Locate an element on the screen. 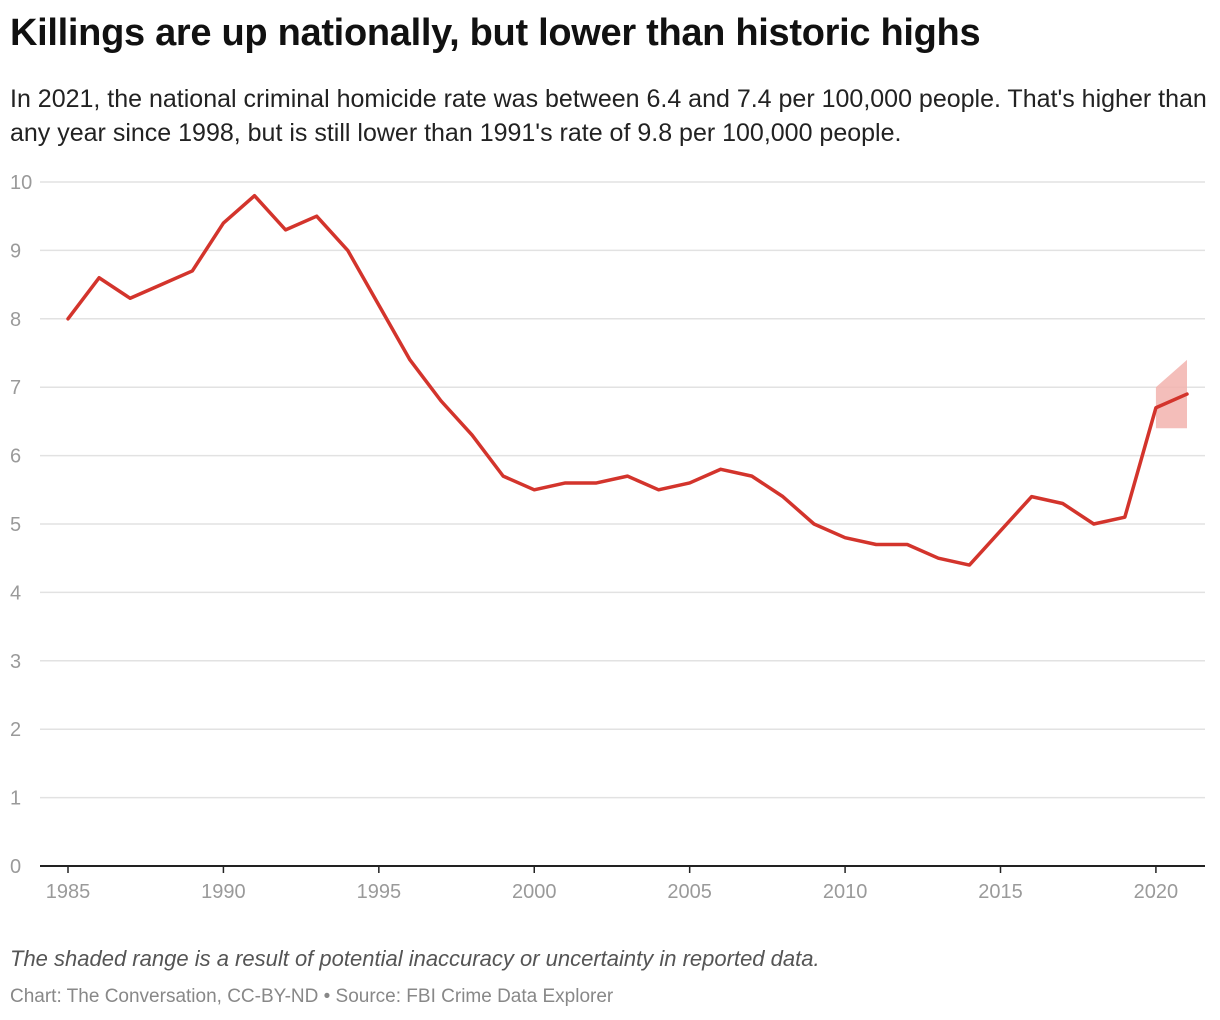 The width and height of the screenshot is (1220, 1020). y-axis-tick-labels: 0 1 2 3 4 5 6 7 8 9 10 is located at coordinates (21, 525).